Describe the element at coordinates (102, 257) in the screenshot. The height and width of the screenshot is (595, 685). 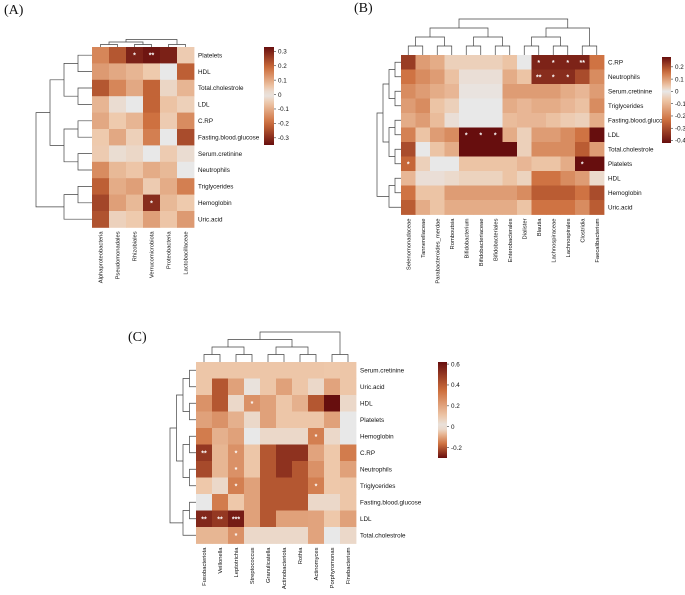
I see `column-label: Alphaproteobacteria` at that location.